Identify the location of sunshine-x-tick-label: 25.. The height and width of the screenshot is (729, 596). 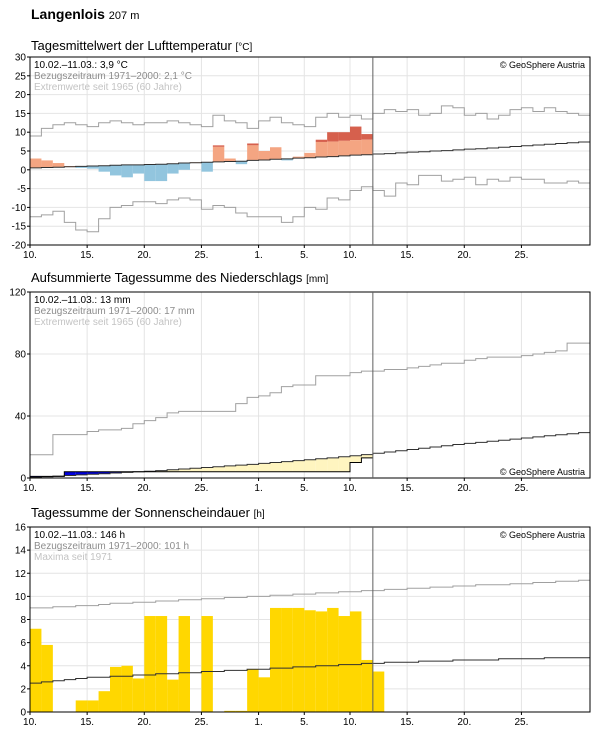
(201, 722).